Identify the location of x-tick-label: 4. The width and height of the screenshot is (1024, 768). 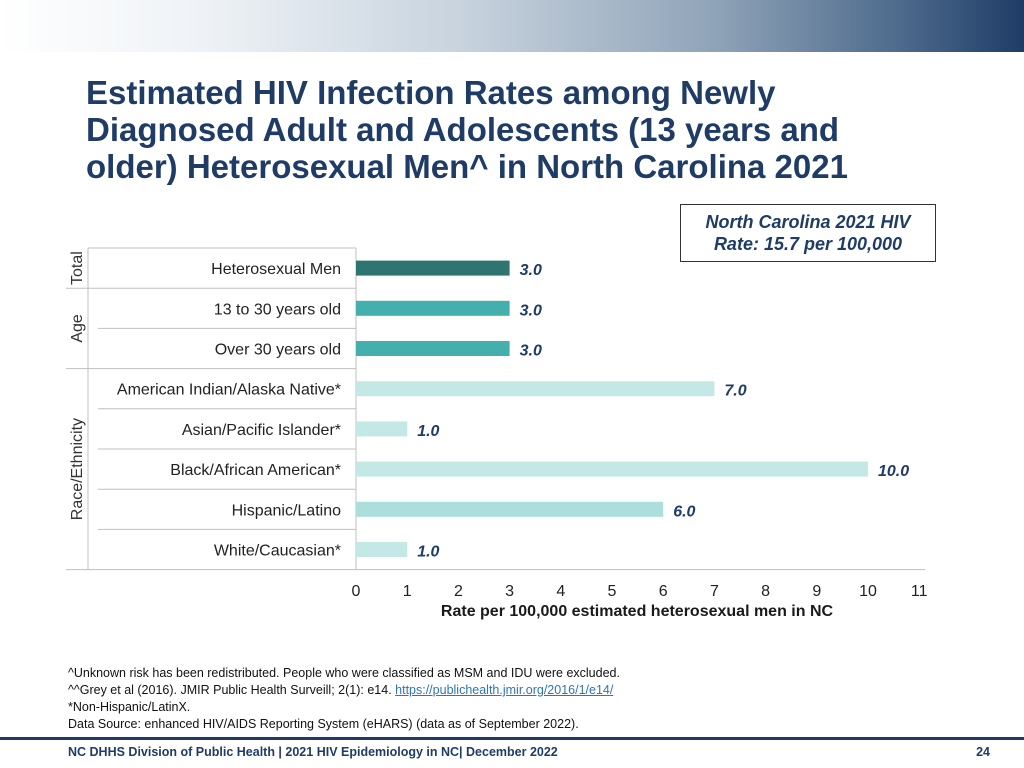
(560, 591).